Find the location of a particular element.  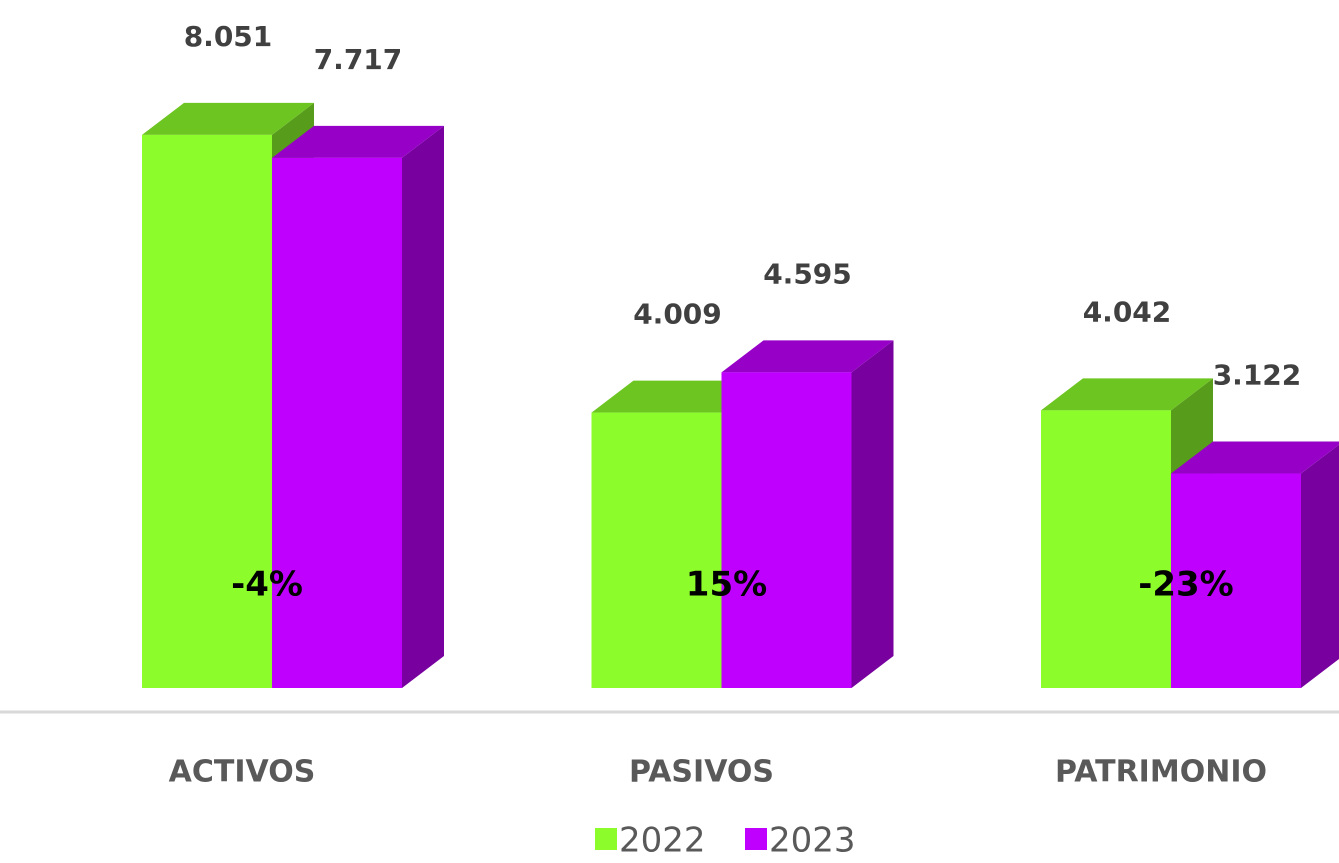

annotation: -4% is located at coordinates (267, 585).